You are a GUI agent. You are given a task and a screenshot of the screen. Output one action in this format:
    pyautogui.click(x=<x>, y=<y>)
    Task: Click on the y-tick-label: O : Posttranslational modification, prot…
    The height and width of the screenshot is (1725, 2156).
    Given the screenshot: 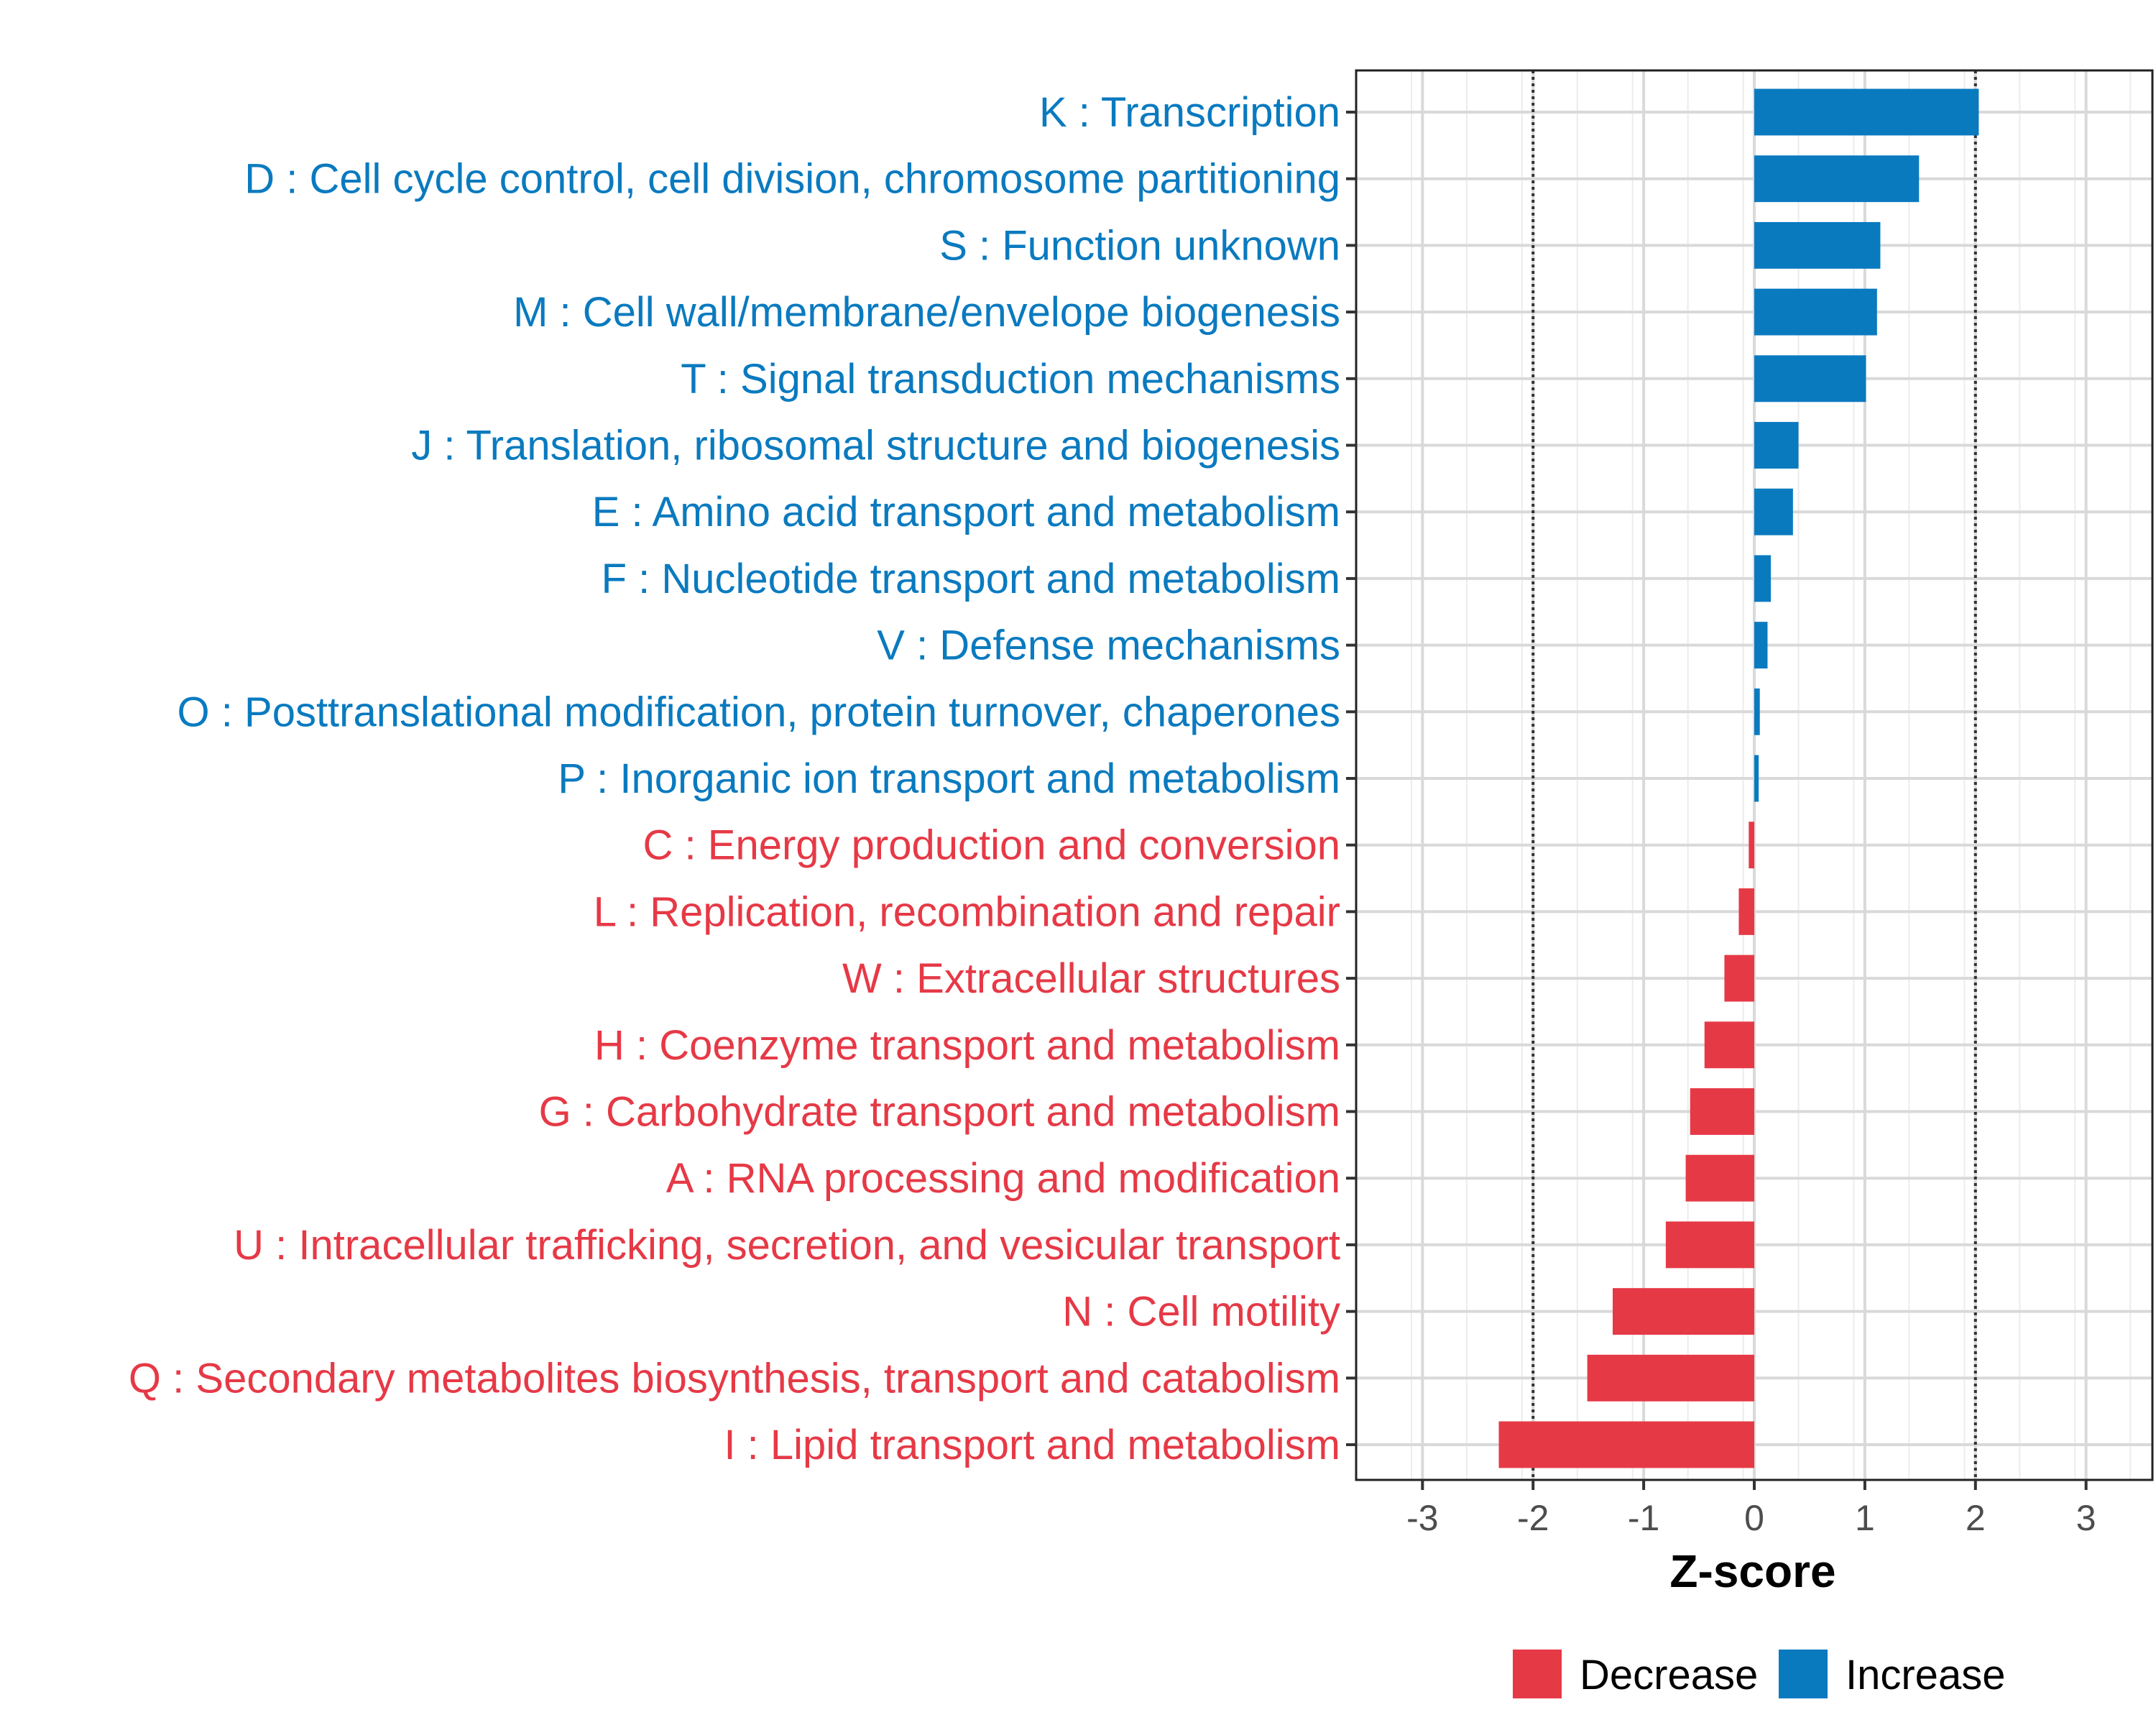 What is the action you would take?
    pyautogui.click(x=759, y=712)
    